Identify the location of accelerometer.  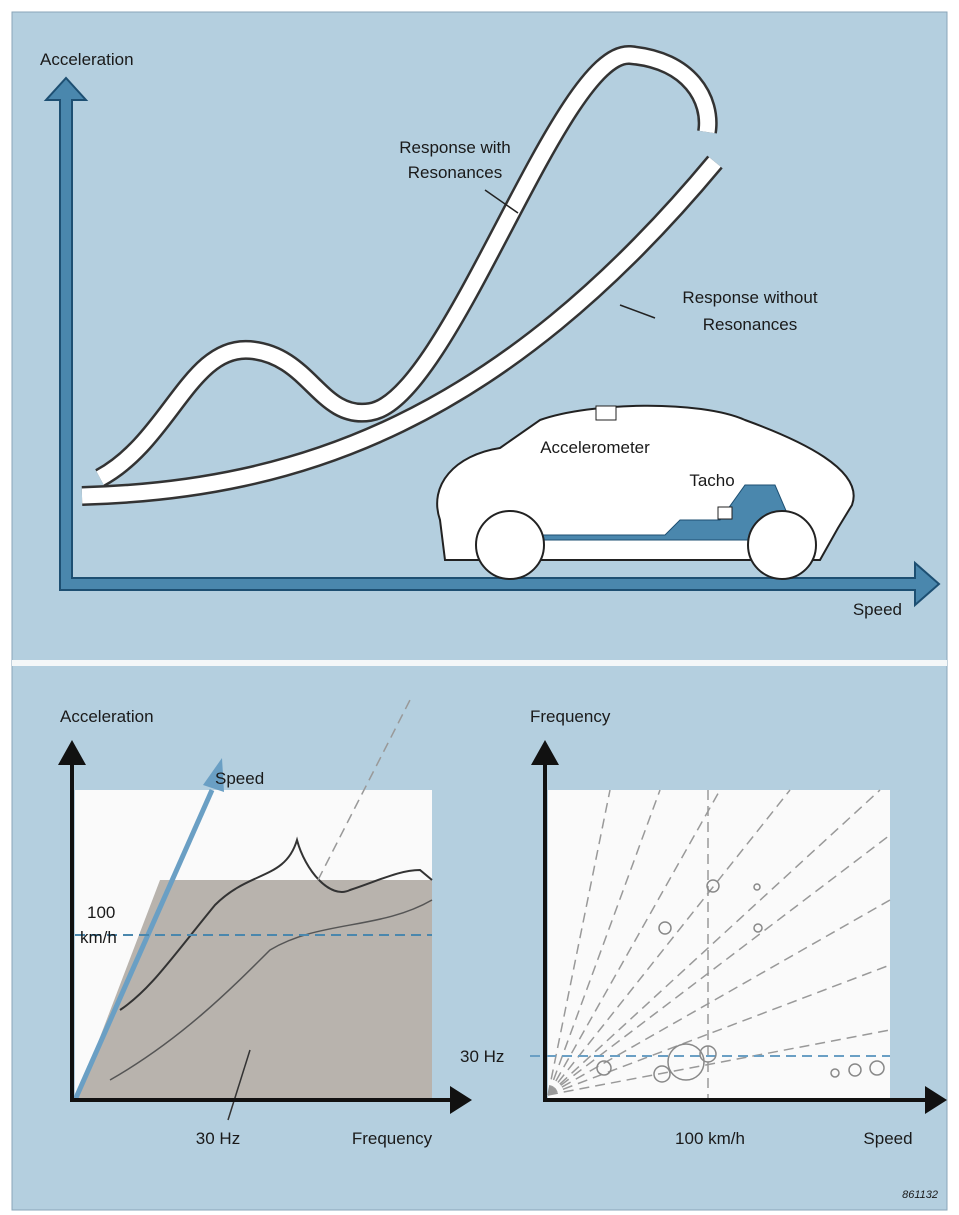
(606, 413).